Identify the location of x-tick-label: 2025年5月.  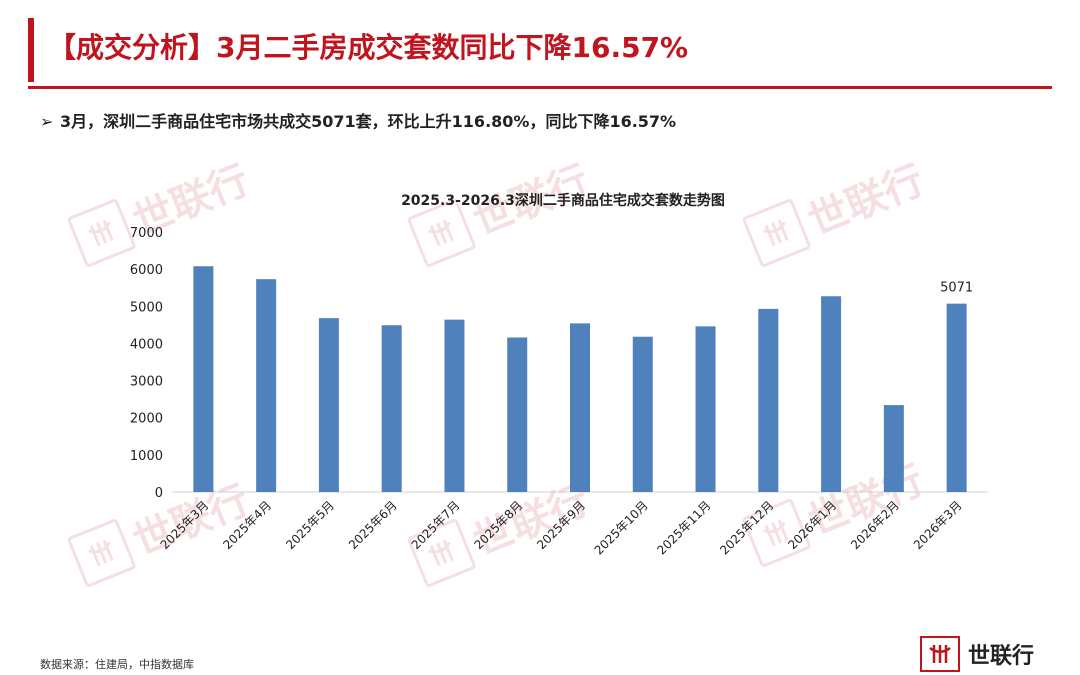
(310, 525).